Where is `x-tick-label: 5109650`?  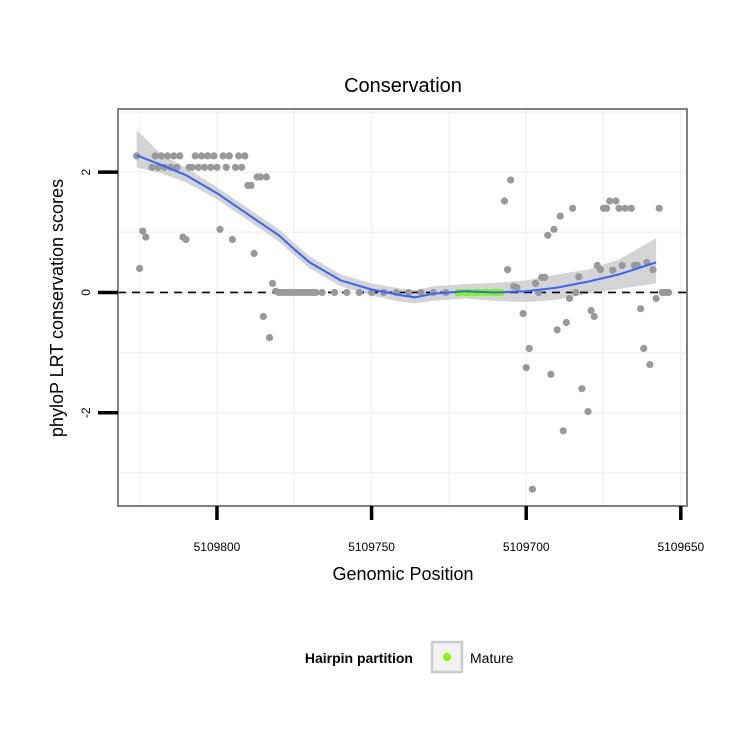 x-tick-label: 5109650 is located at coordinates (680, 547).